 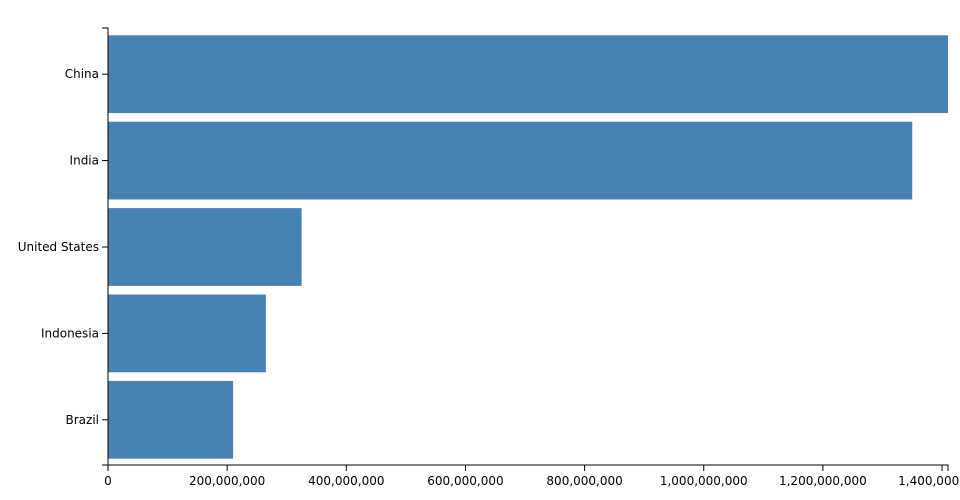 I want to click on y-tick-label: Indonesia, so click(x=70, y=333).